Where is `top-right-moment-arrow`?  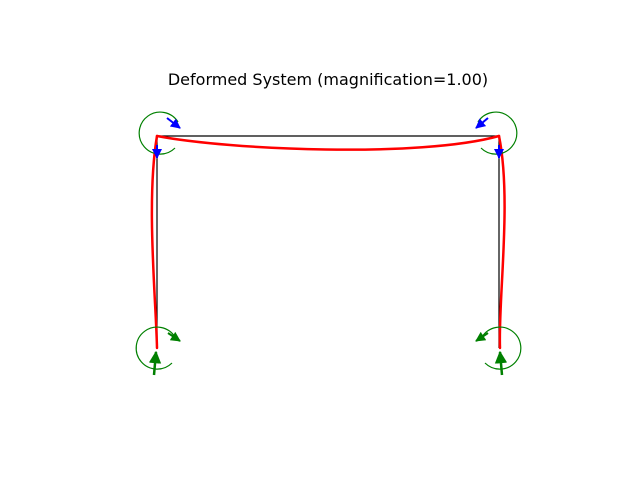 top-right-moment-arrow is located at coordinates (482, 123).